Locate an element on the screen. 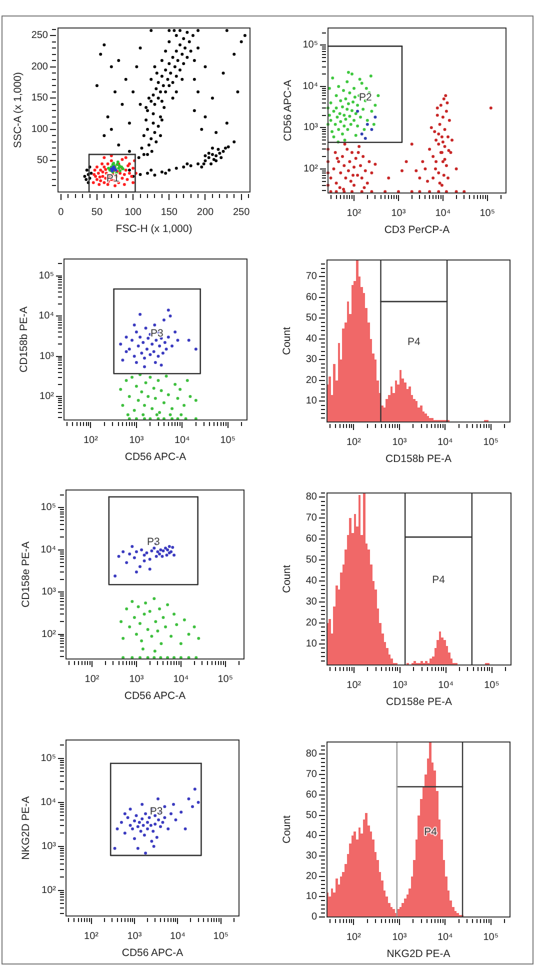  x-axis-title: CD158e PE-A is located at coordinates (419, 702).